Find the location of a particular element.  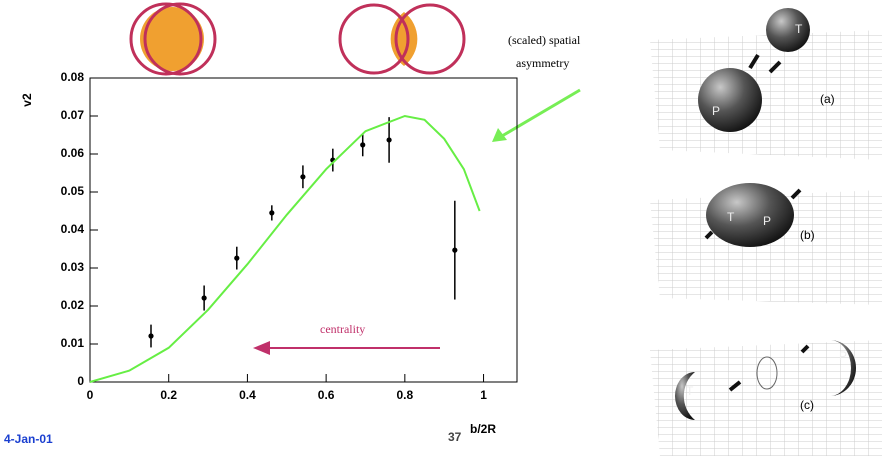

annotation: asymmetry is located at coordinates (542, 63).